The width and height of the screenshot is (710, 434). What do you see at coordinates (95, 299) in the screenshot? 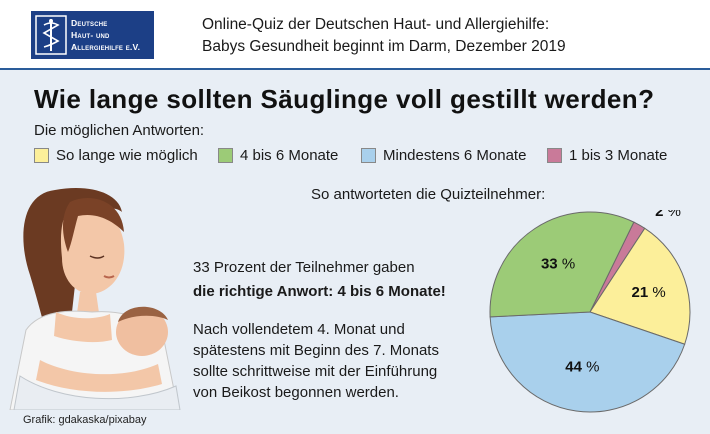
I see `breastfeeding-illustration` at bounding box center [95, 299].